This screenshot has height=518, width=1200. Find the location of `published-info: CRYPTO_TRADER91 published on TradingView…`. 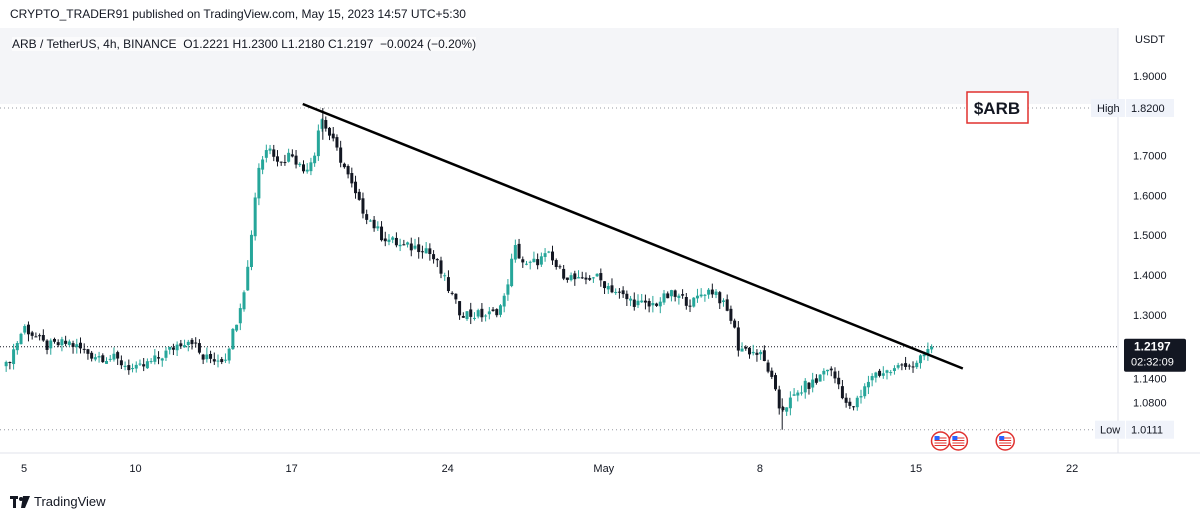

published-info: CRYPTO_TRADER91 published on TradingView… is located at coordinates (238, 14).